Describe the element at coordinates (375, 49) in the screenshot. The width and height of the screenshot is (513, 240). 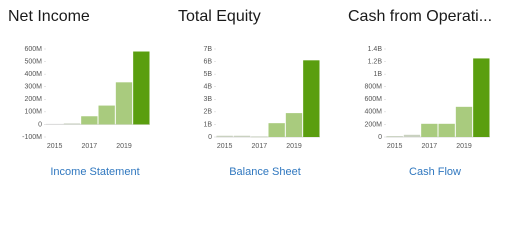
I see `y-tick-label: 1.4B` at that location.